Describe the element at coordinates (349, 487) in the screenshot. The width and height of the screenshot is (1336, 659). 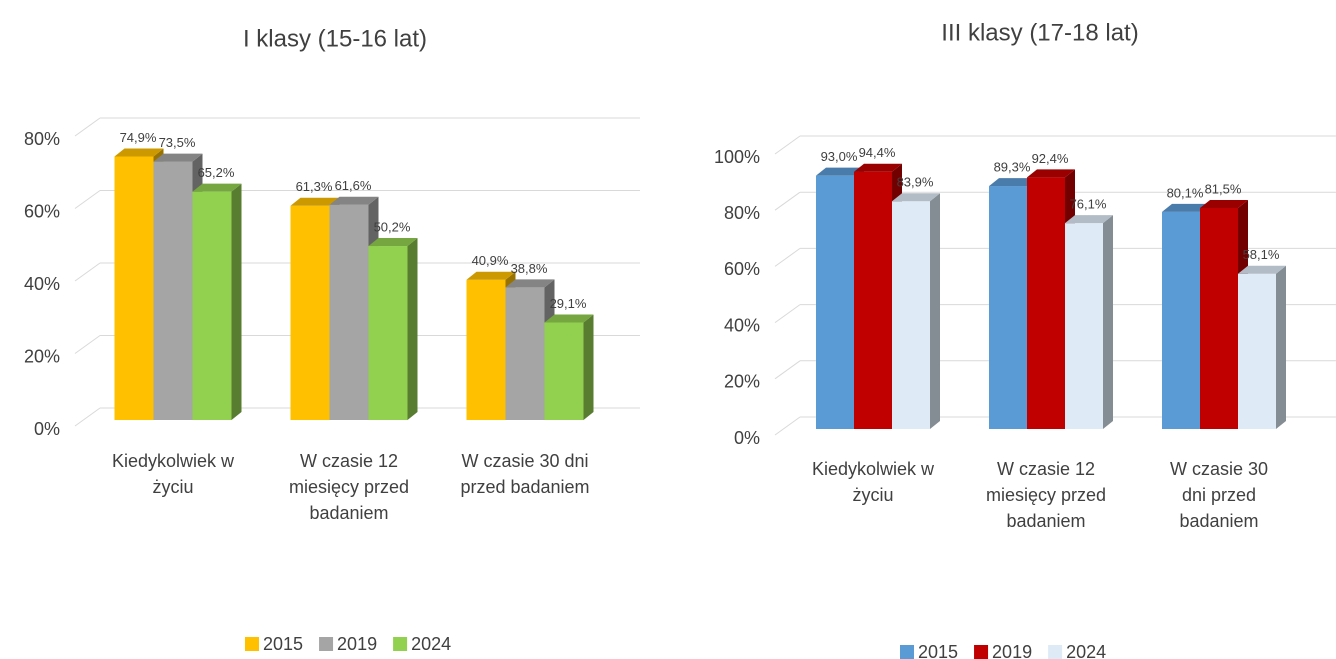
I see `x-tick-label: W czasie 12 miesięcy przed badaniem` at that location.